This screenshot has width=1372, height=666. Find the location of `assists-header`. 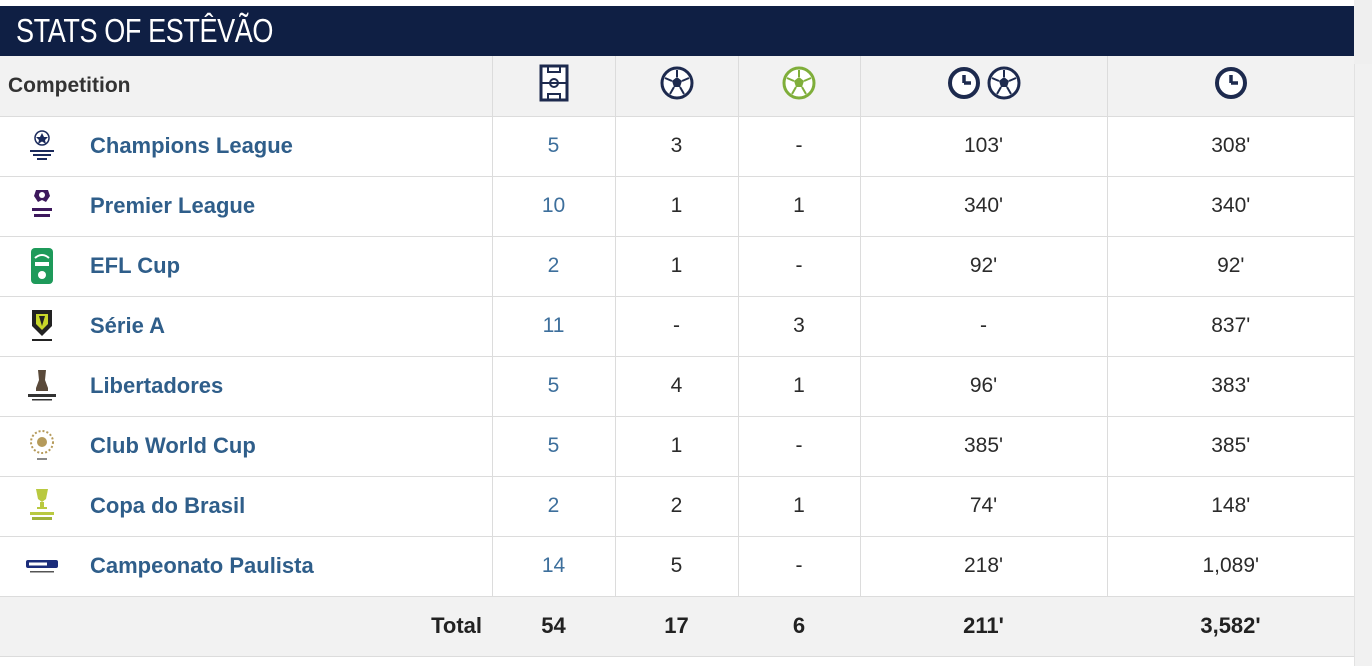

assists-header is located at coordinates (799, 86).